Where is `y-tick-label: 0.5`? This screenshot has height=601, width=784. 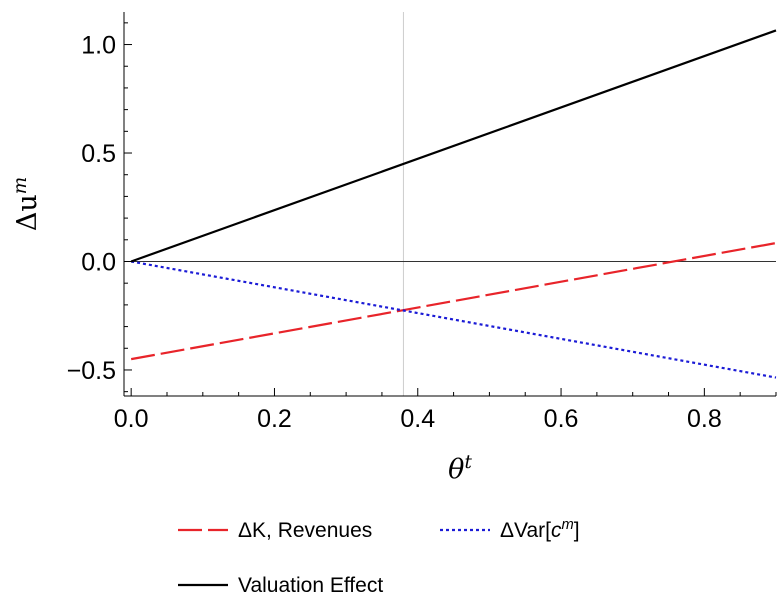
y-tick-label: 0.5 is located at coordinates (98, 154).